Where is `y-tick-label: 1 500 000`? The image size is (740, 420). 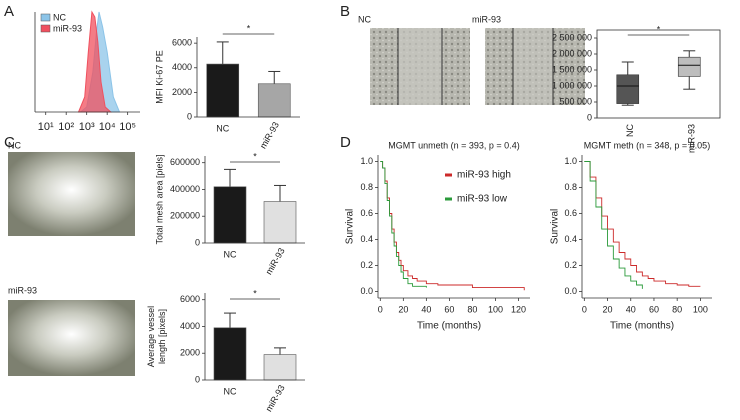
y-tick-label: 1 500 000 is located at coordinates (572, 69).